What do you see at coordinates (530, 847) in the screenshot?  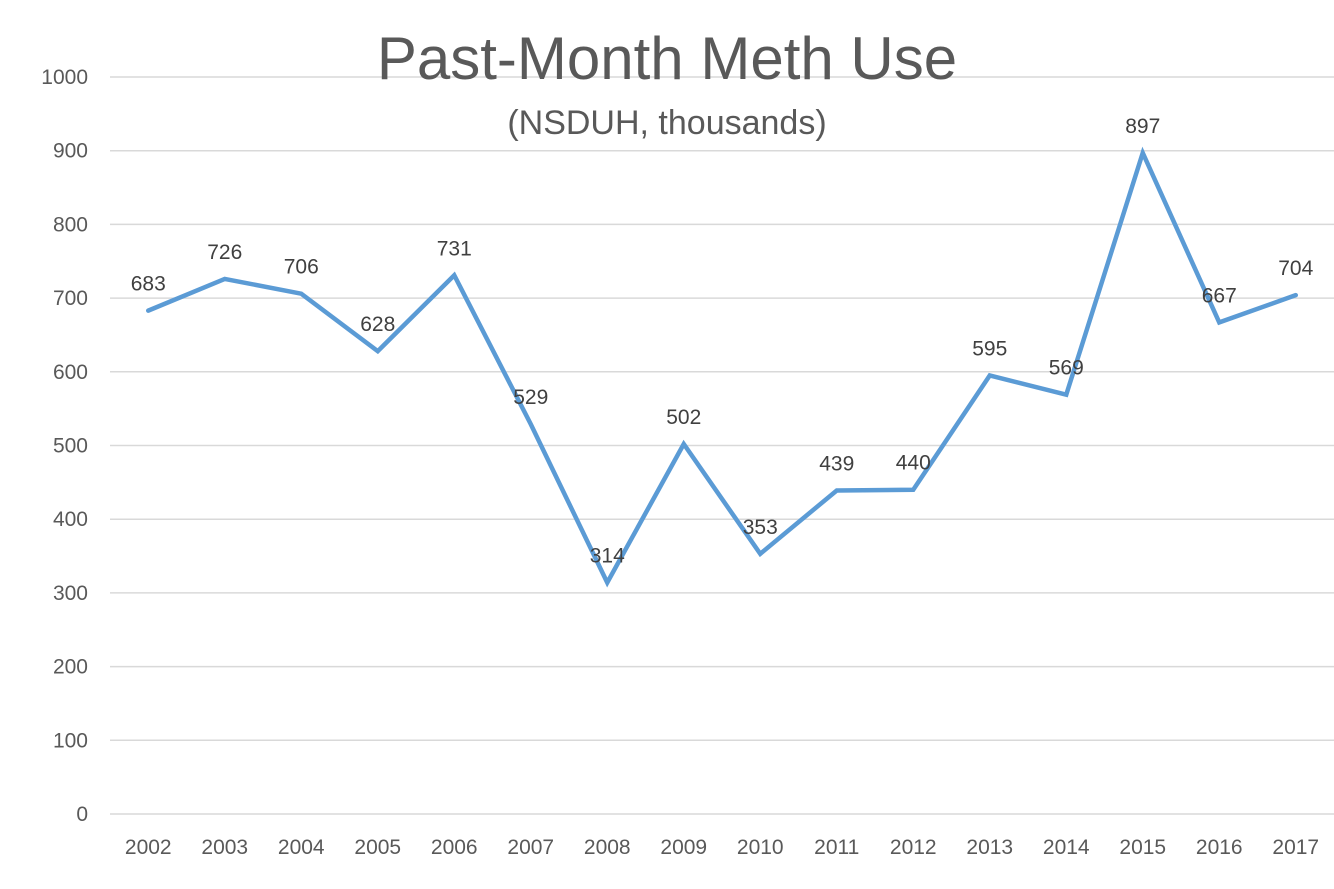 I see `x-tick-label: 2007` at bounding box center [530, 847].